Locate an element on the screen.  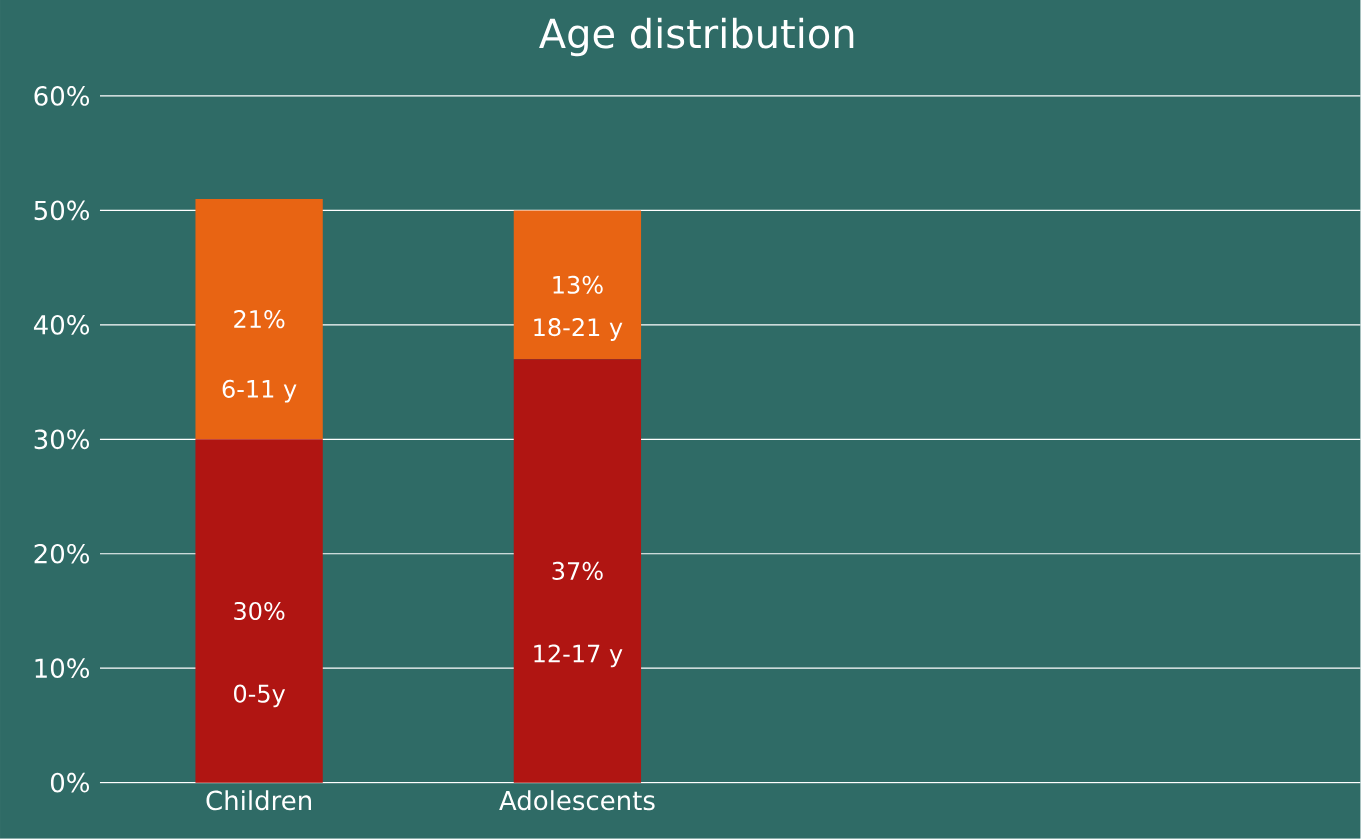
chart-title: Age distribution is located at coordinates (696, 37).